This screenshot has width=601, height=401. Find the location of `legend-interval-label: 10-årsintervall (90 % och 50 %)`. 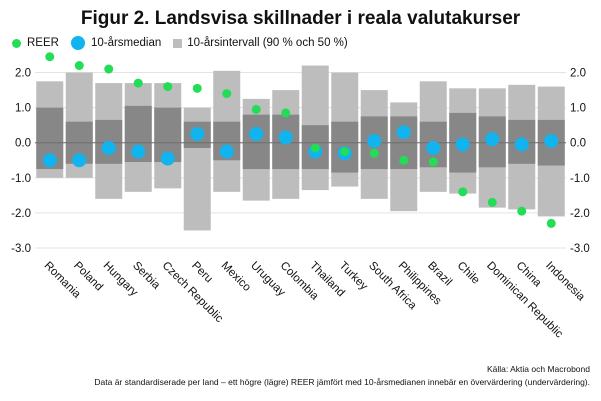

legend-interval-label: 10-årsintervall (90 % och 50 %) is located at coordinates (267, 43).